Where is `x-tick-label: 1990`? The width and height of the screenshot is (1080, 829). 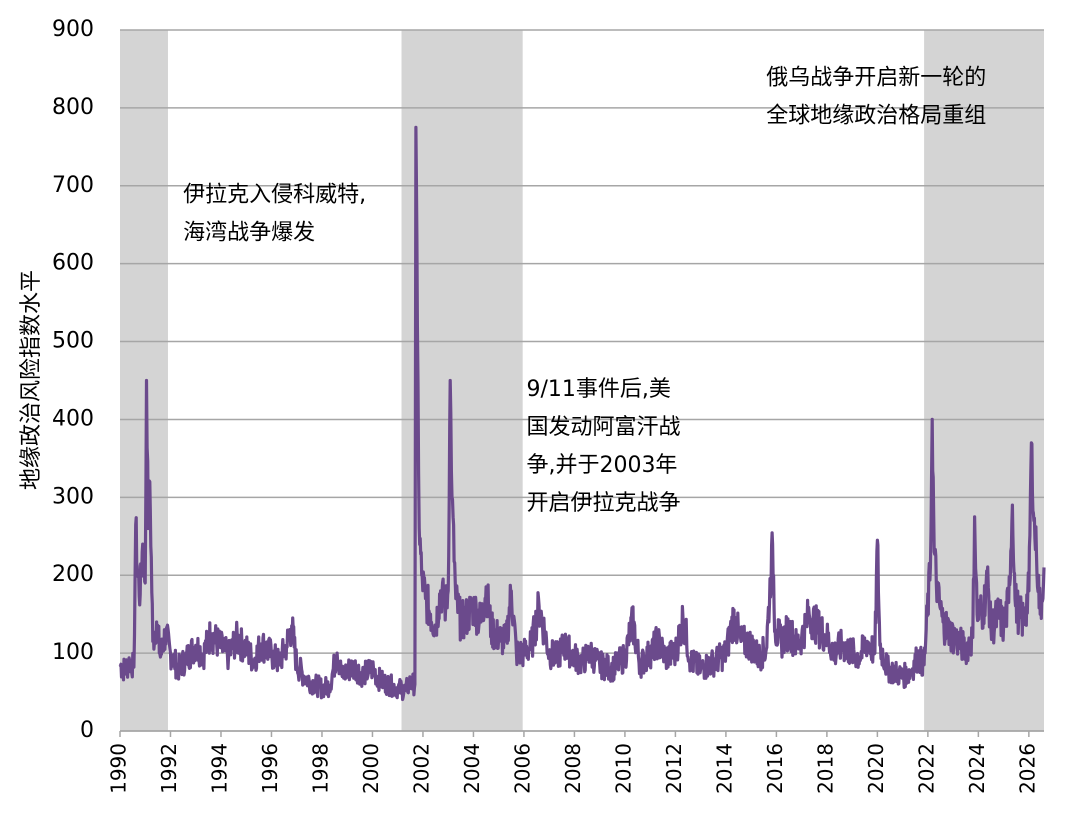
x-tick-label: 1990 is located at coordinates (119, 768).